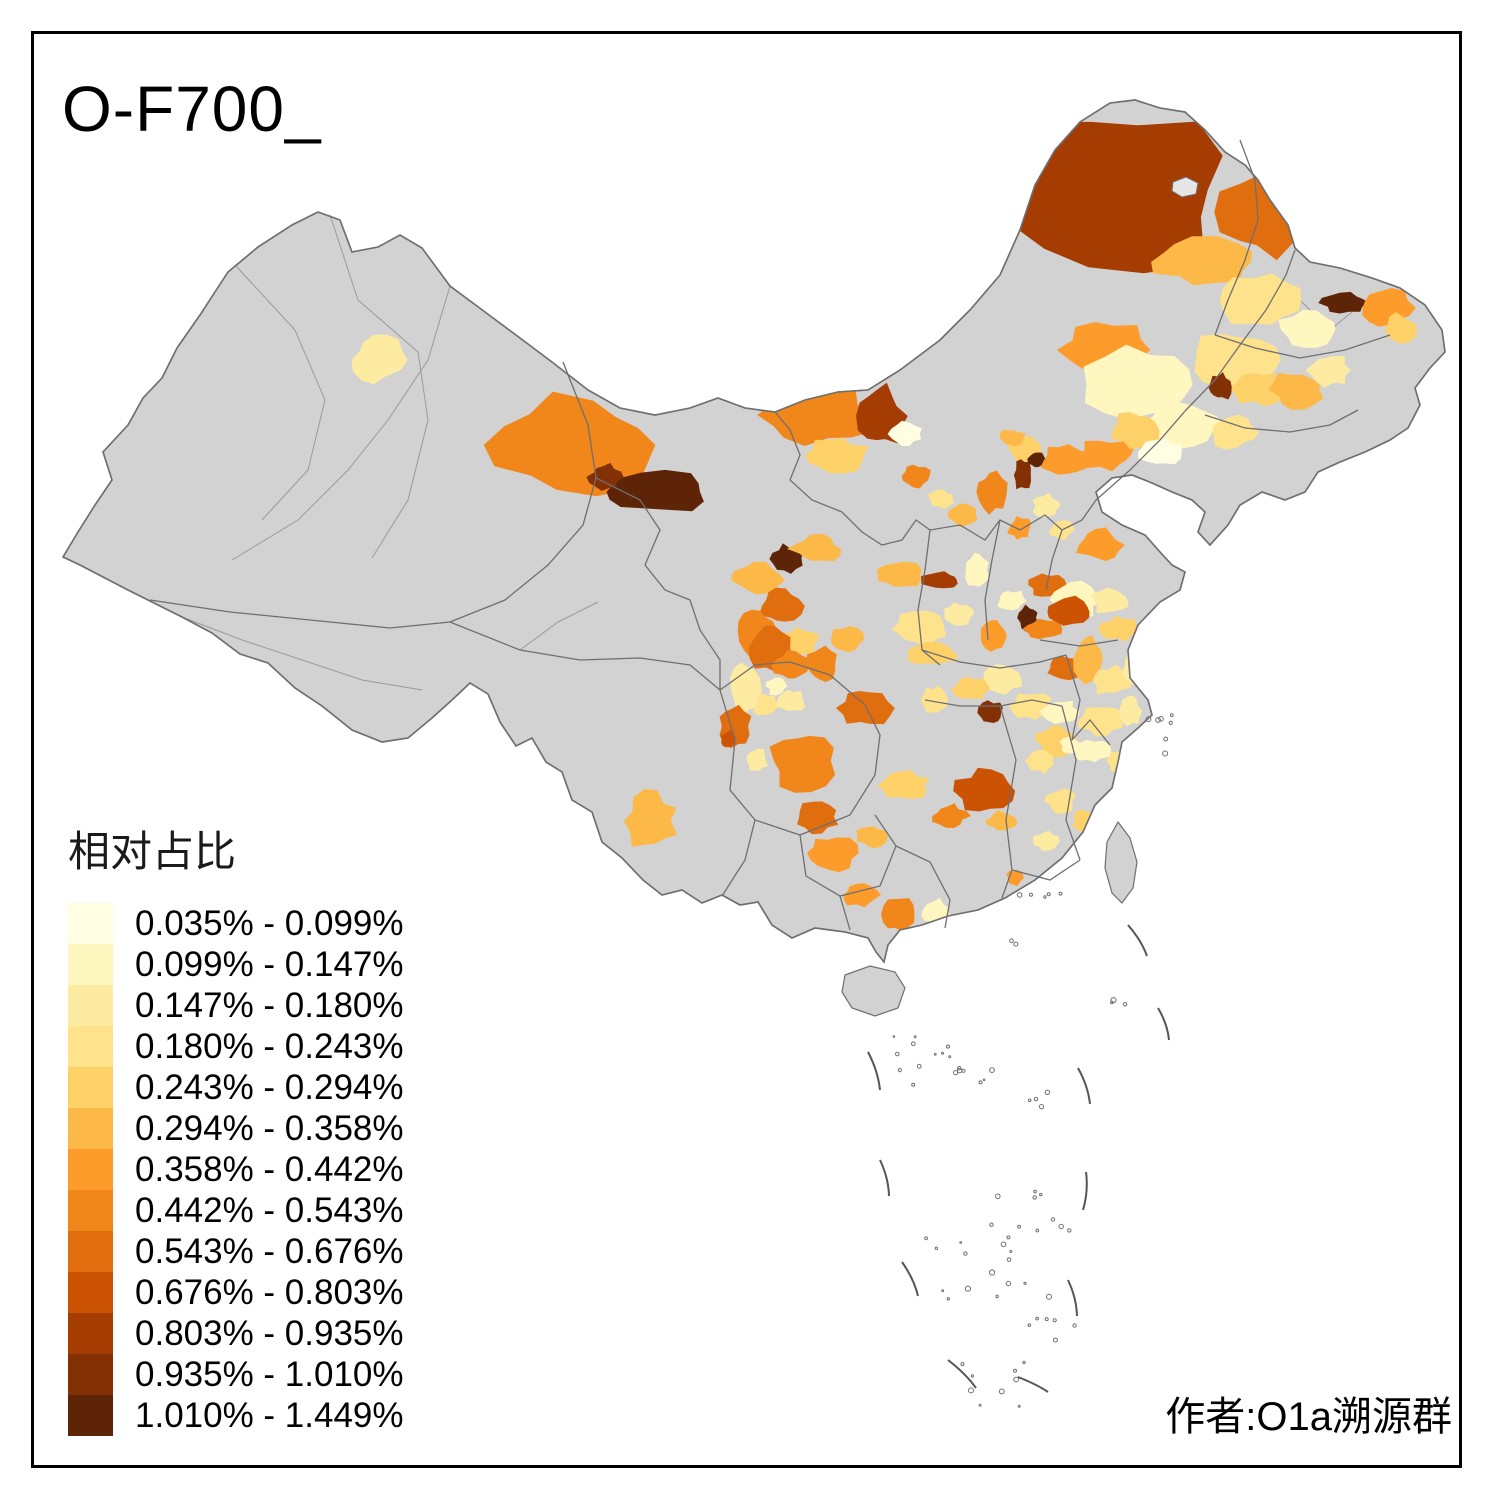 This screenshot has width=1500, height=1500. Describe the element at coordinates (152, 851) in the screenshot. I see `legend-title: 相对占比` at that location.